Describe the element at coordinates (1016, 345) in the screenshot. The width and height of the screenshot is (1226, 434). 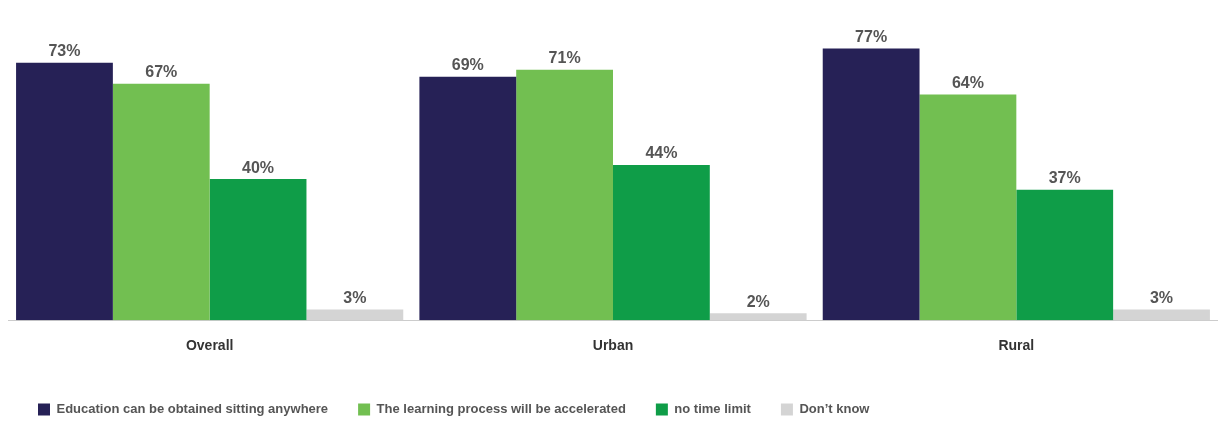
I see `x-tick-label: Rural` at that location.